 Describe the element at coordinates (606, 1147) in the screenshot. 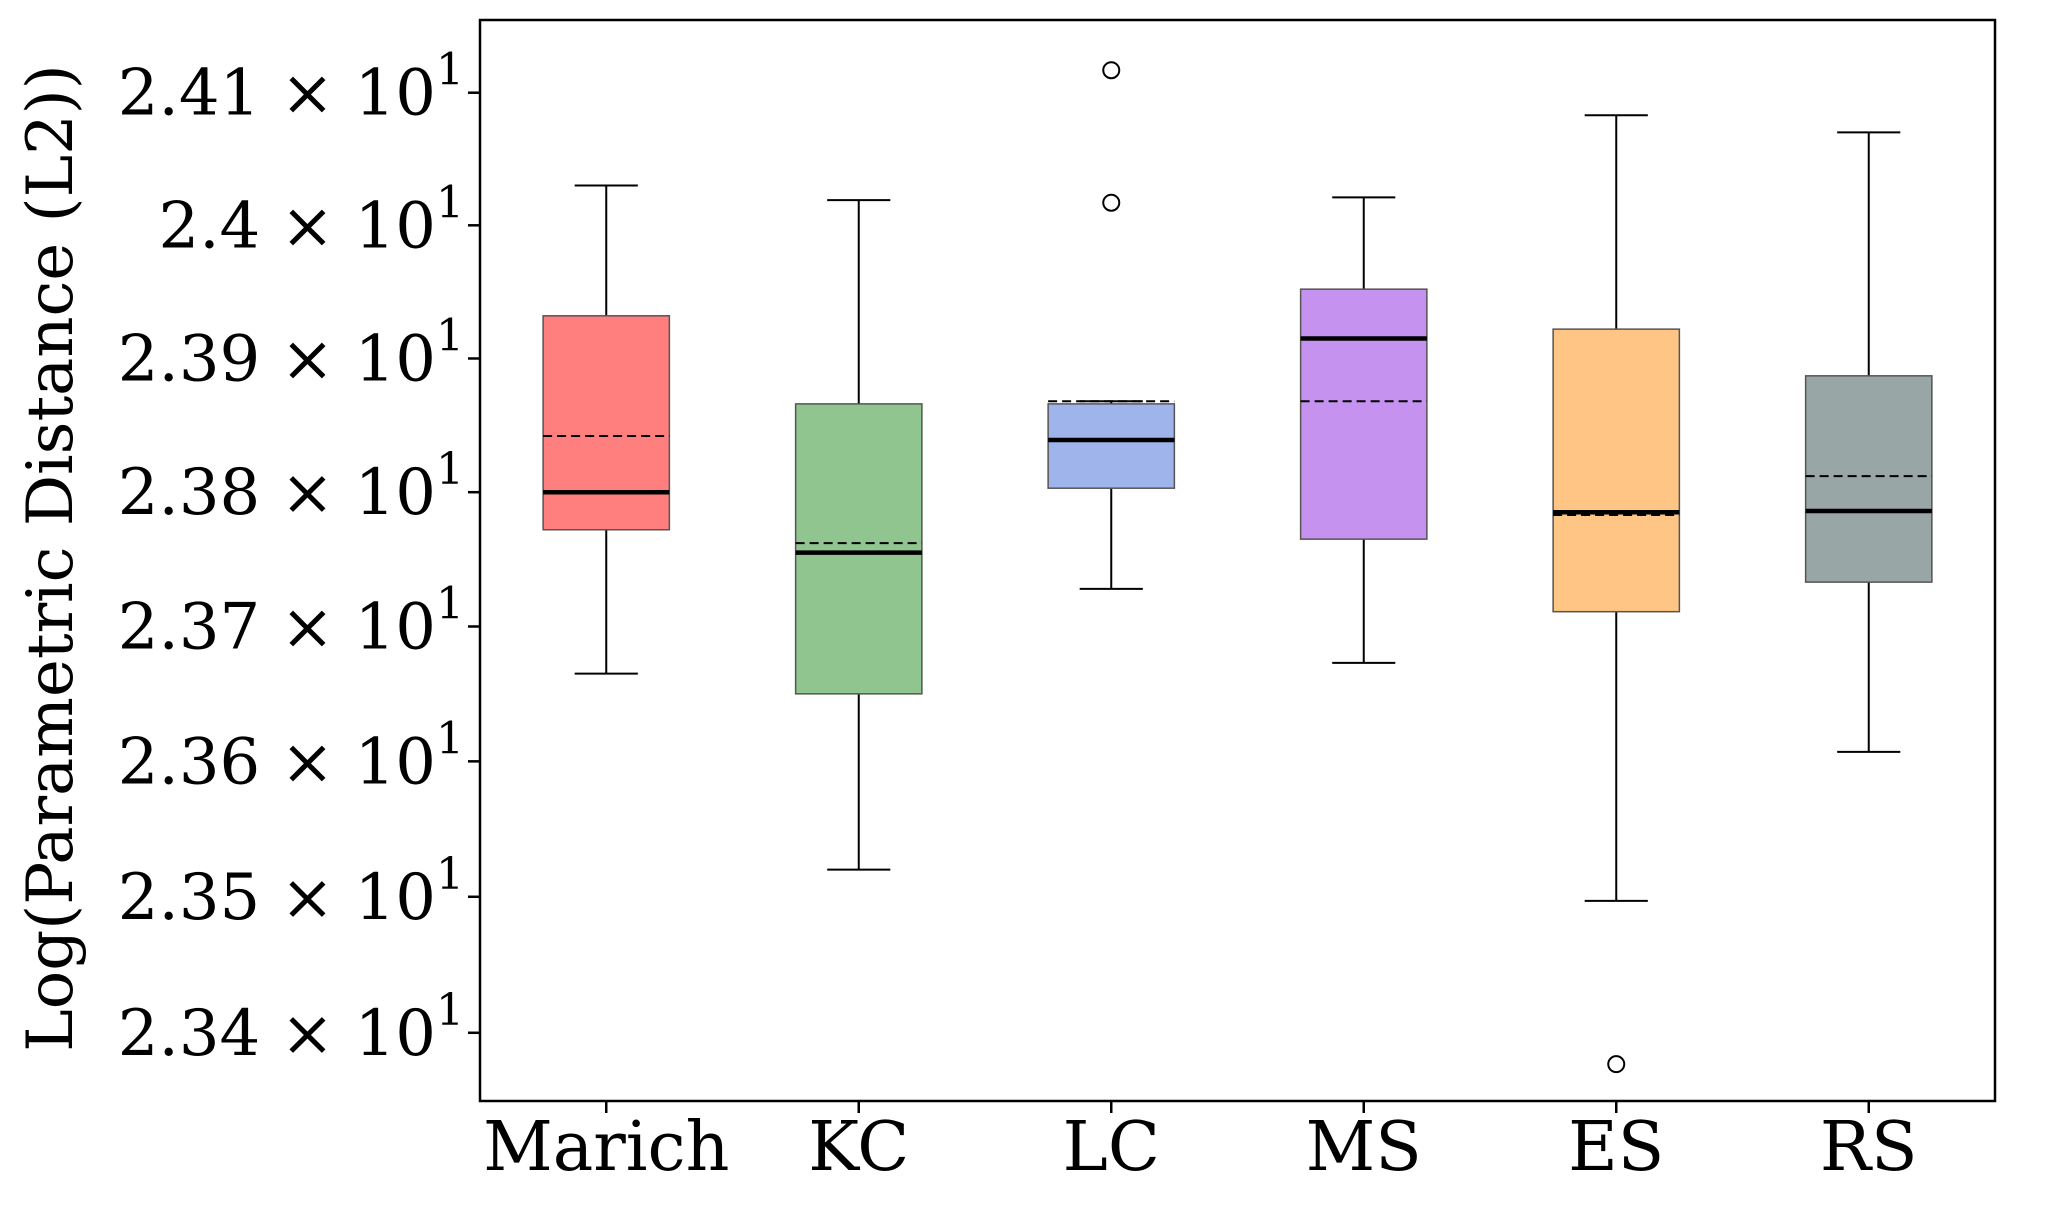

I see `x-tick-label: Marich` at that location.